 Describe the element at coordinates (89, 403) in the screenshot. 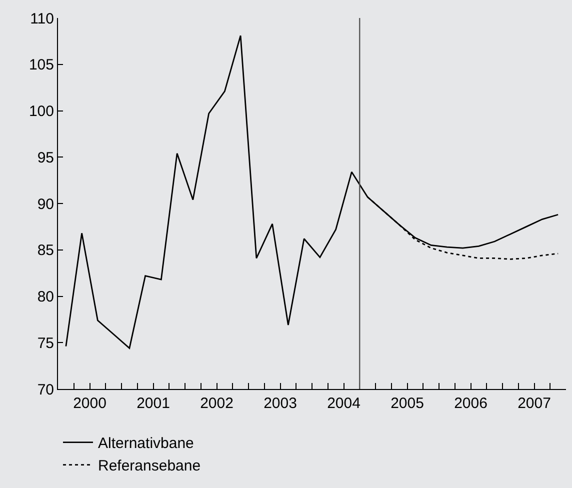

I see `x-tick-label: 2000` at that location.